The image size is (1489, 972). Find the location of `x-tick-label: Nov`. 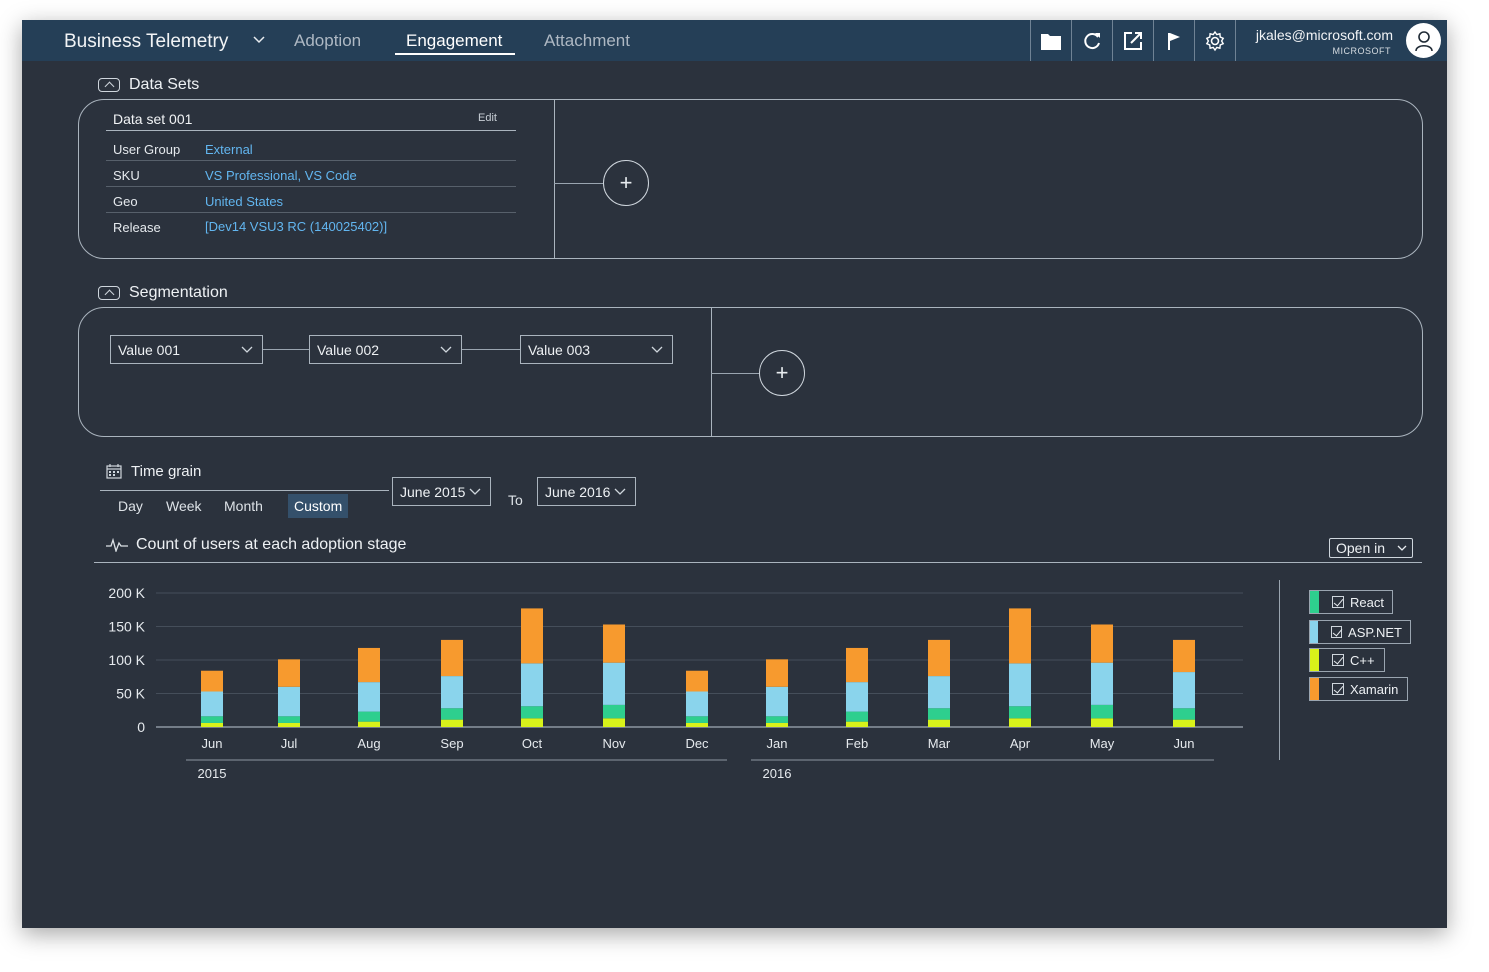

x-tick-label: Nov is located at coordinates (614, 743).